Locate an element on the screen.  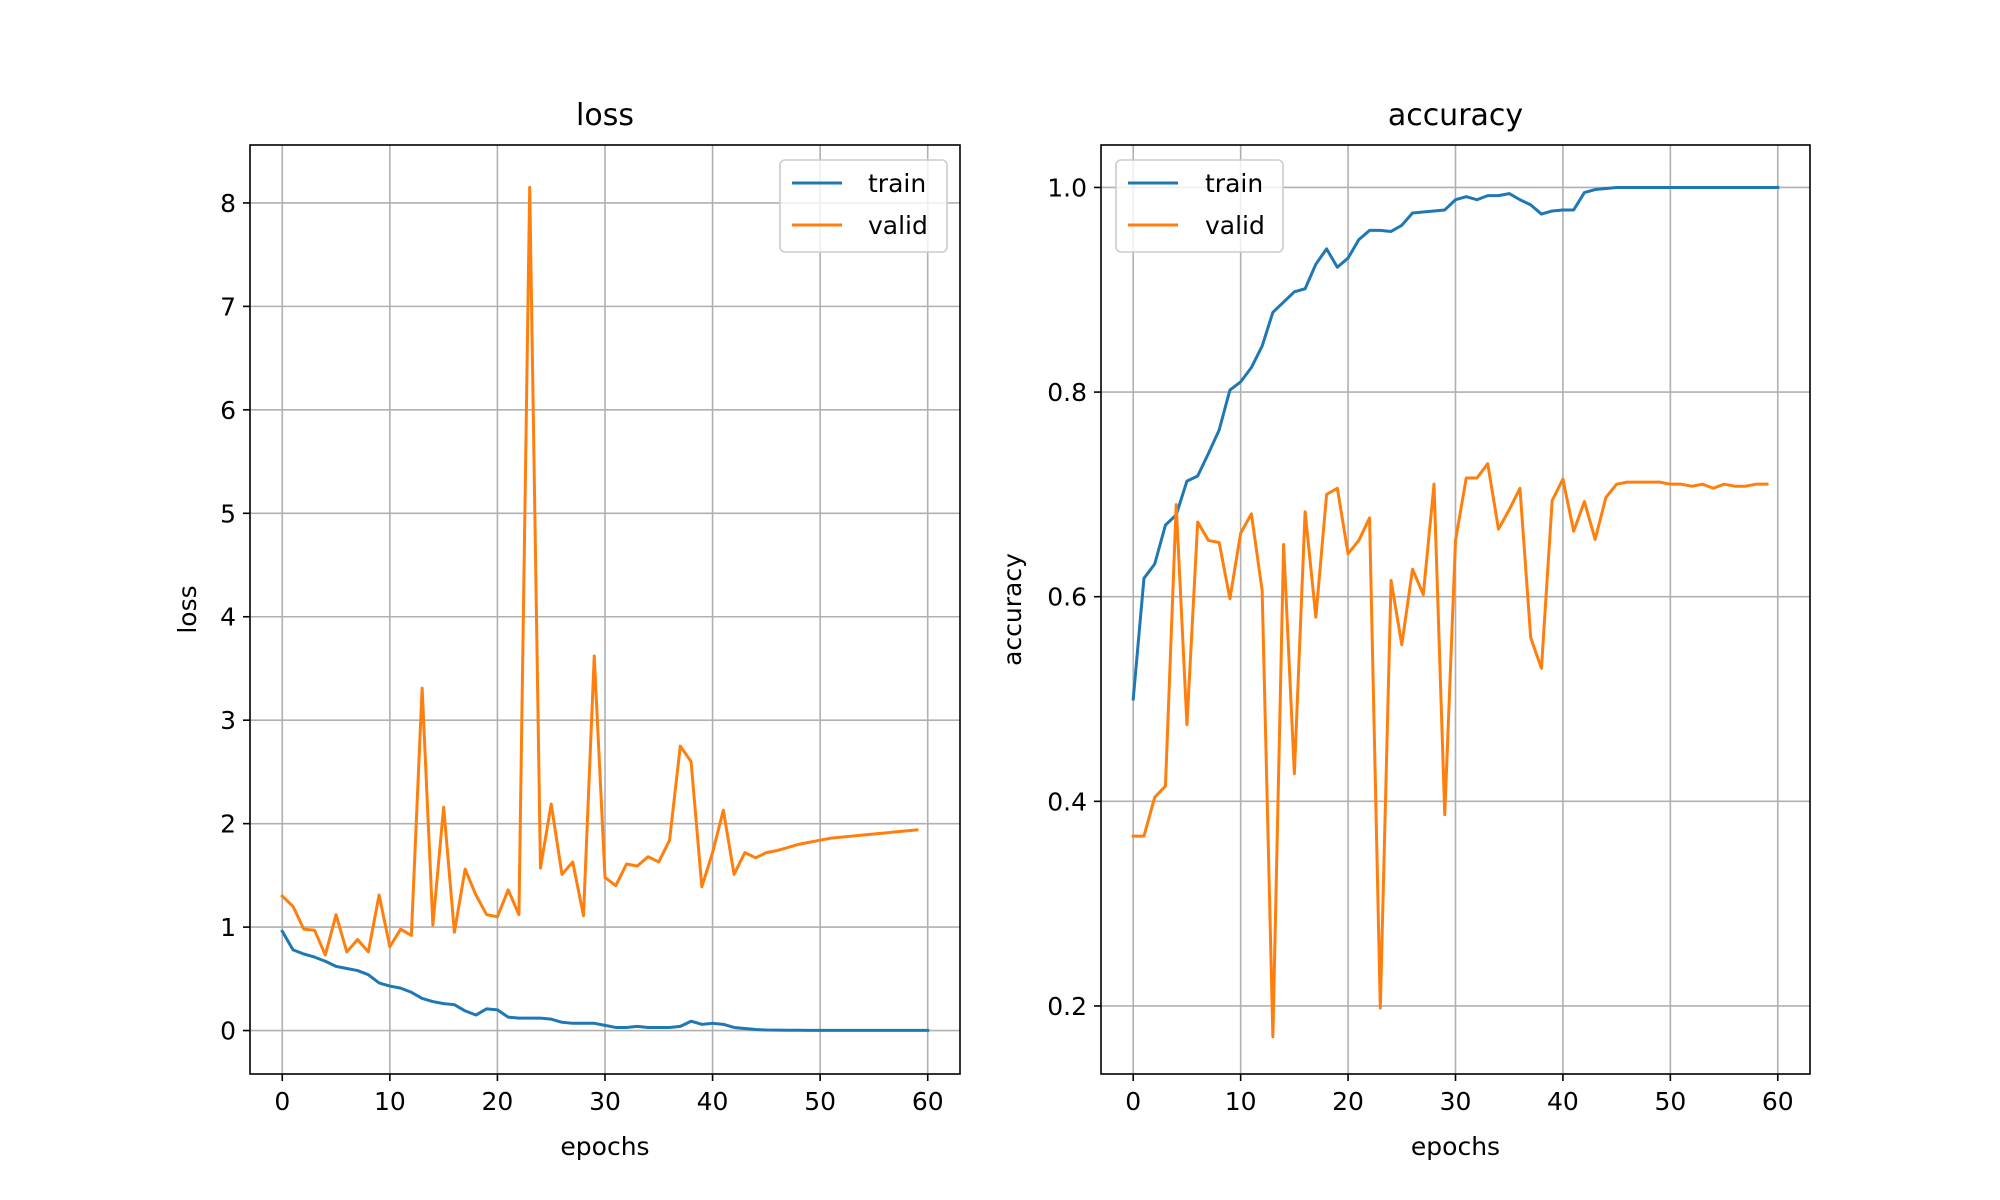
loss-y-tick-label: 5 is located at coordinates (228, 513).